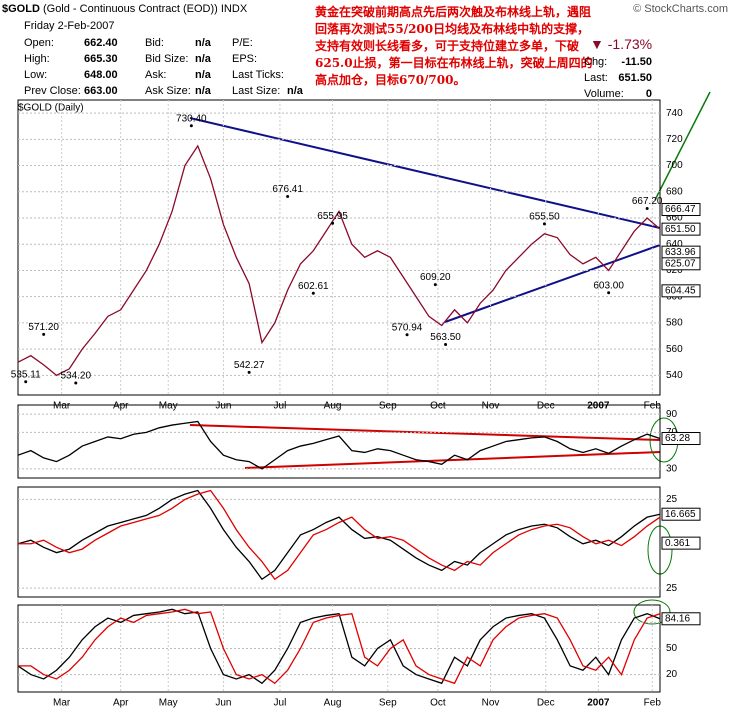  I want to click on name: (Gold - Continuous Contract (EOD)), so click(130, 9).